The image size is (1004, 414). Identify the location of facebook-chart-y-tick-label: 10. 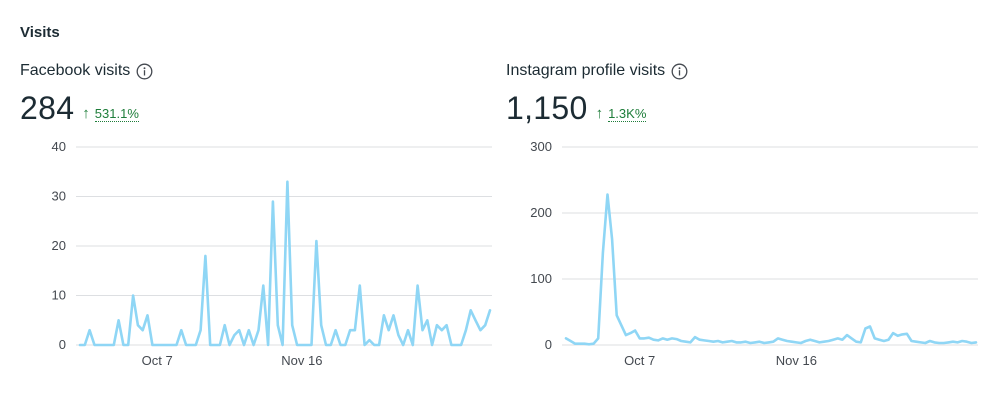
(59, 295).